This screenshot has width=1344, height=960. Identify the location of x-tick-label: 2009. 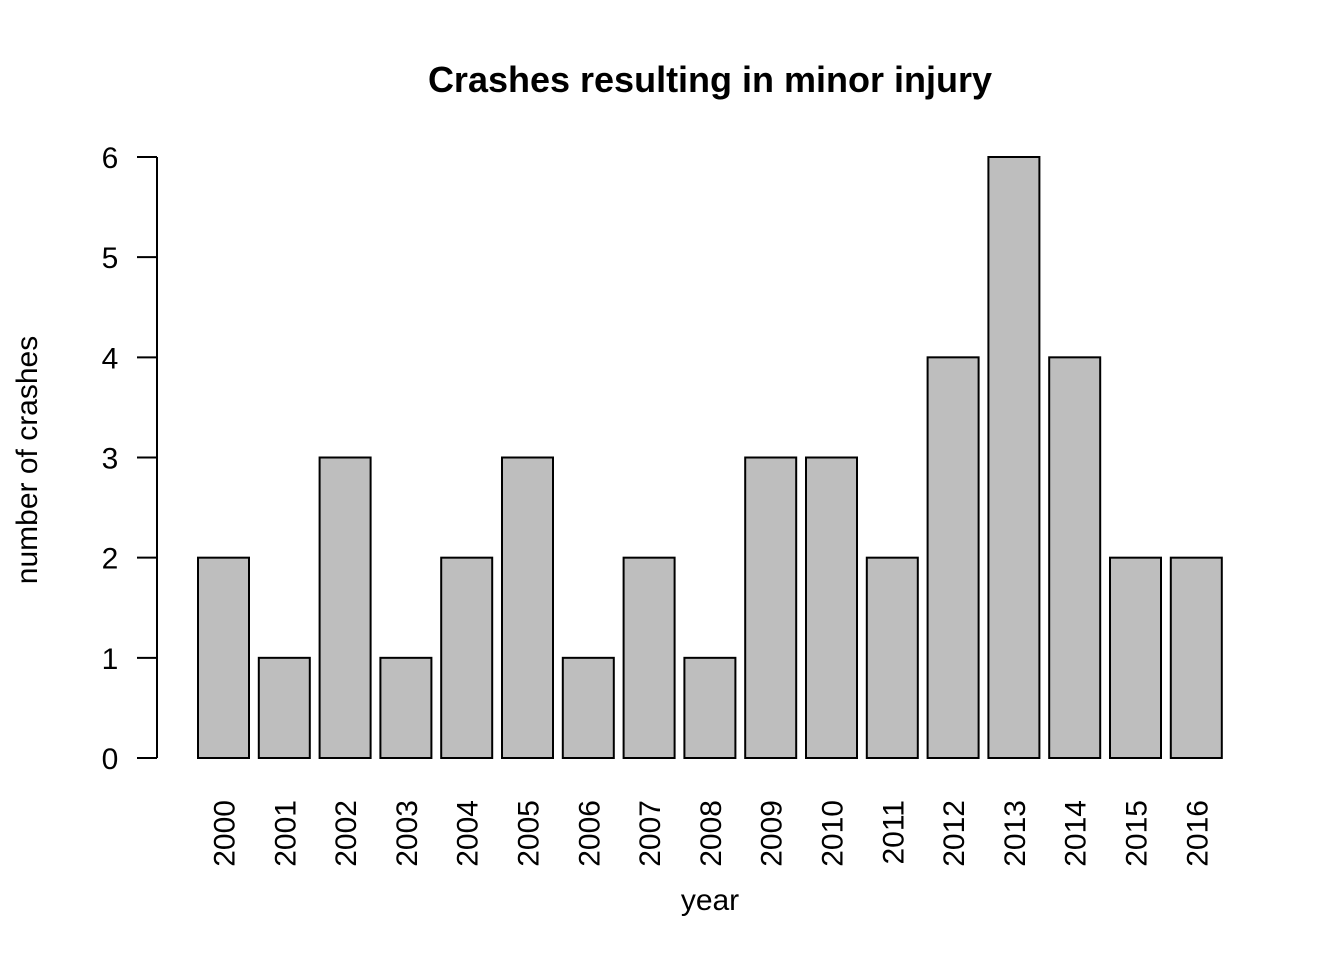
(772, 833).